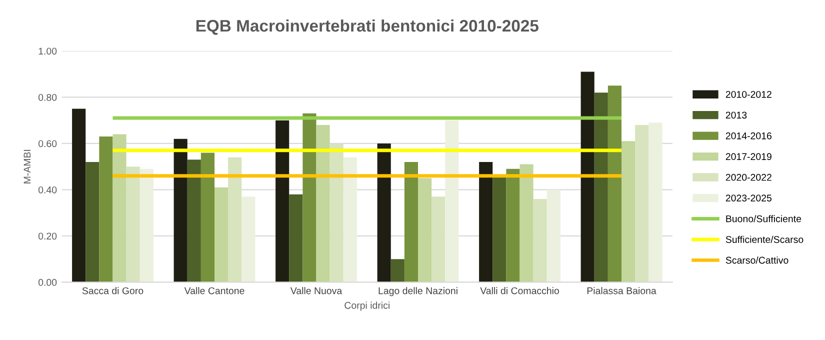 This screenshot has height=340, width=825. Describe the element at coordinates (749, 198) in the screenshot. I see `legend-label: 2023-2025` at that location.